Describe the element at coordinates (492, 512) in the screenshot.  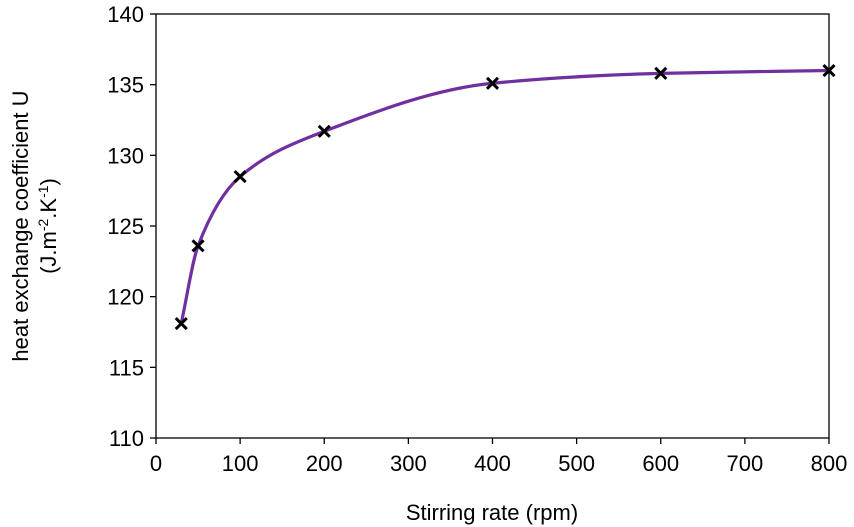
I see `x-axis-title: Stirring rate (rpm)` at that location.